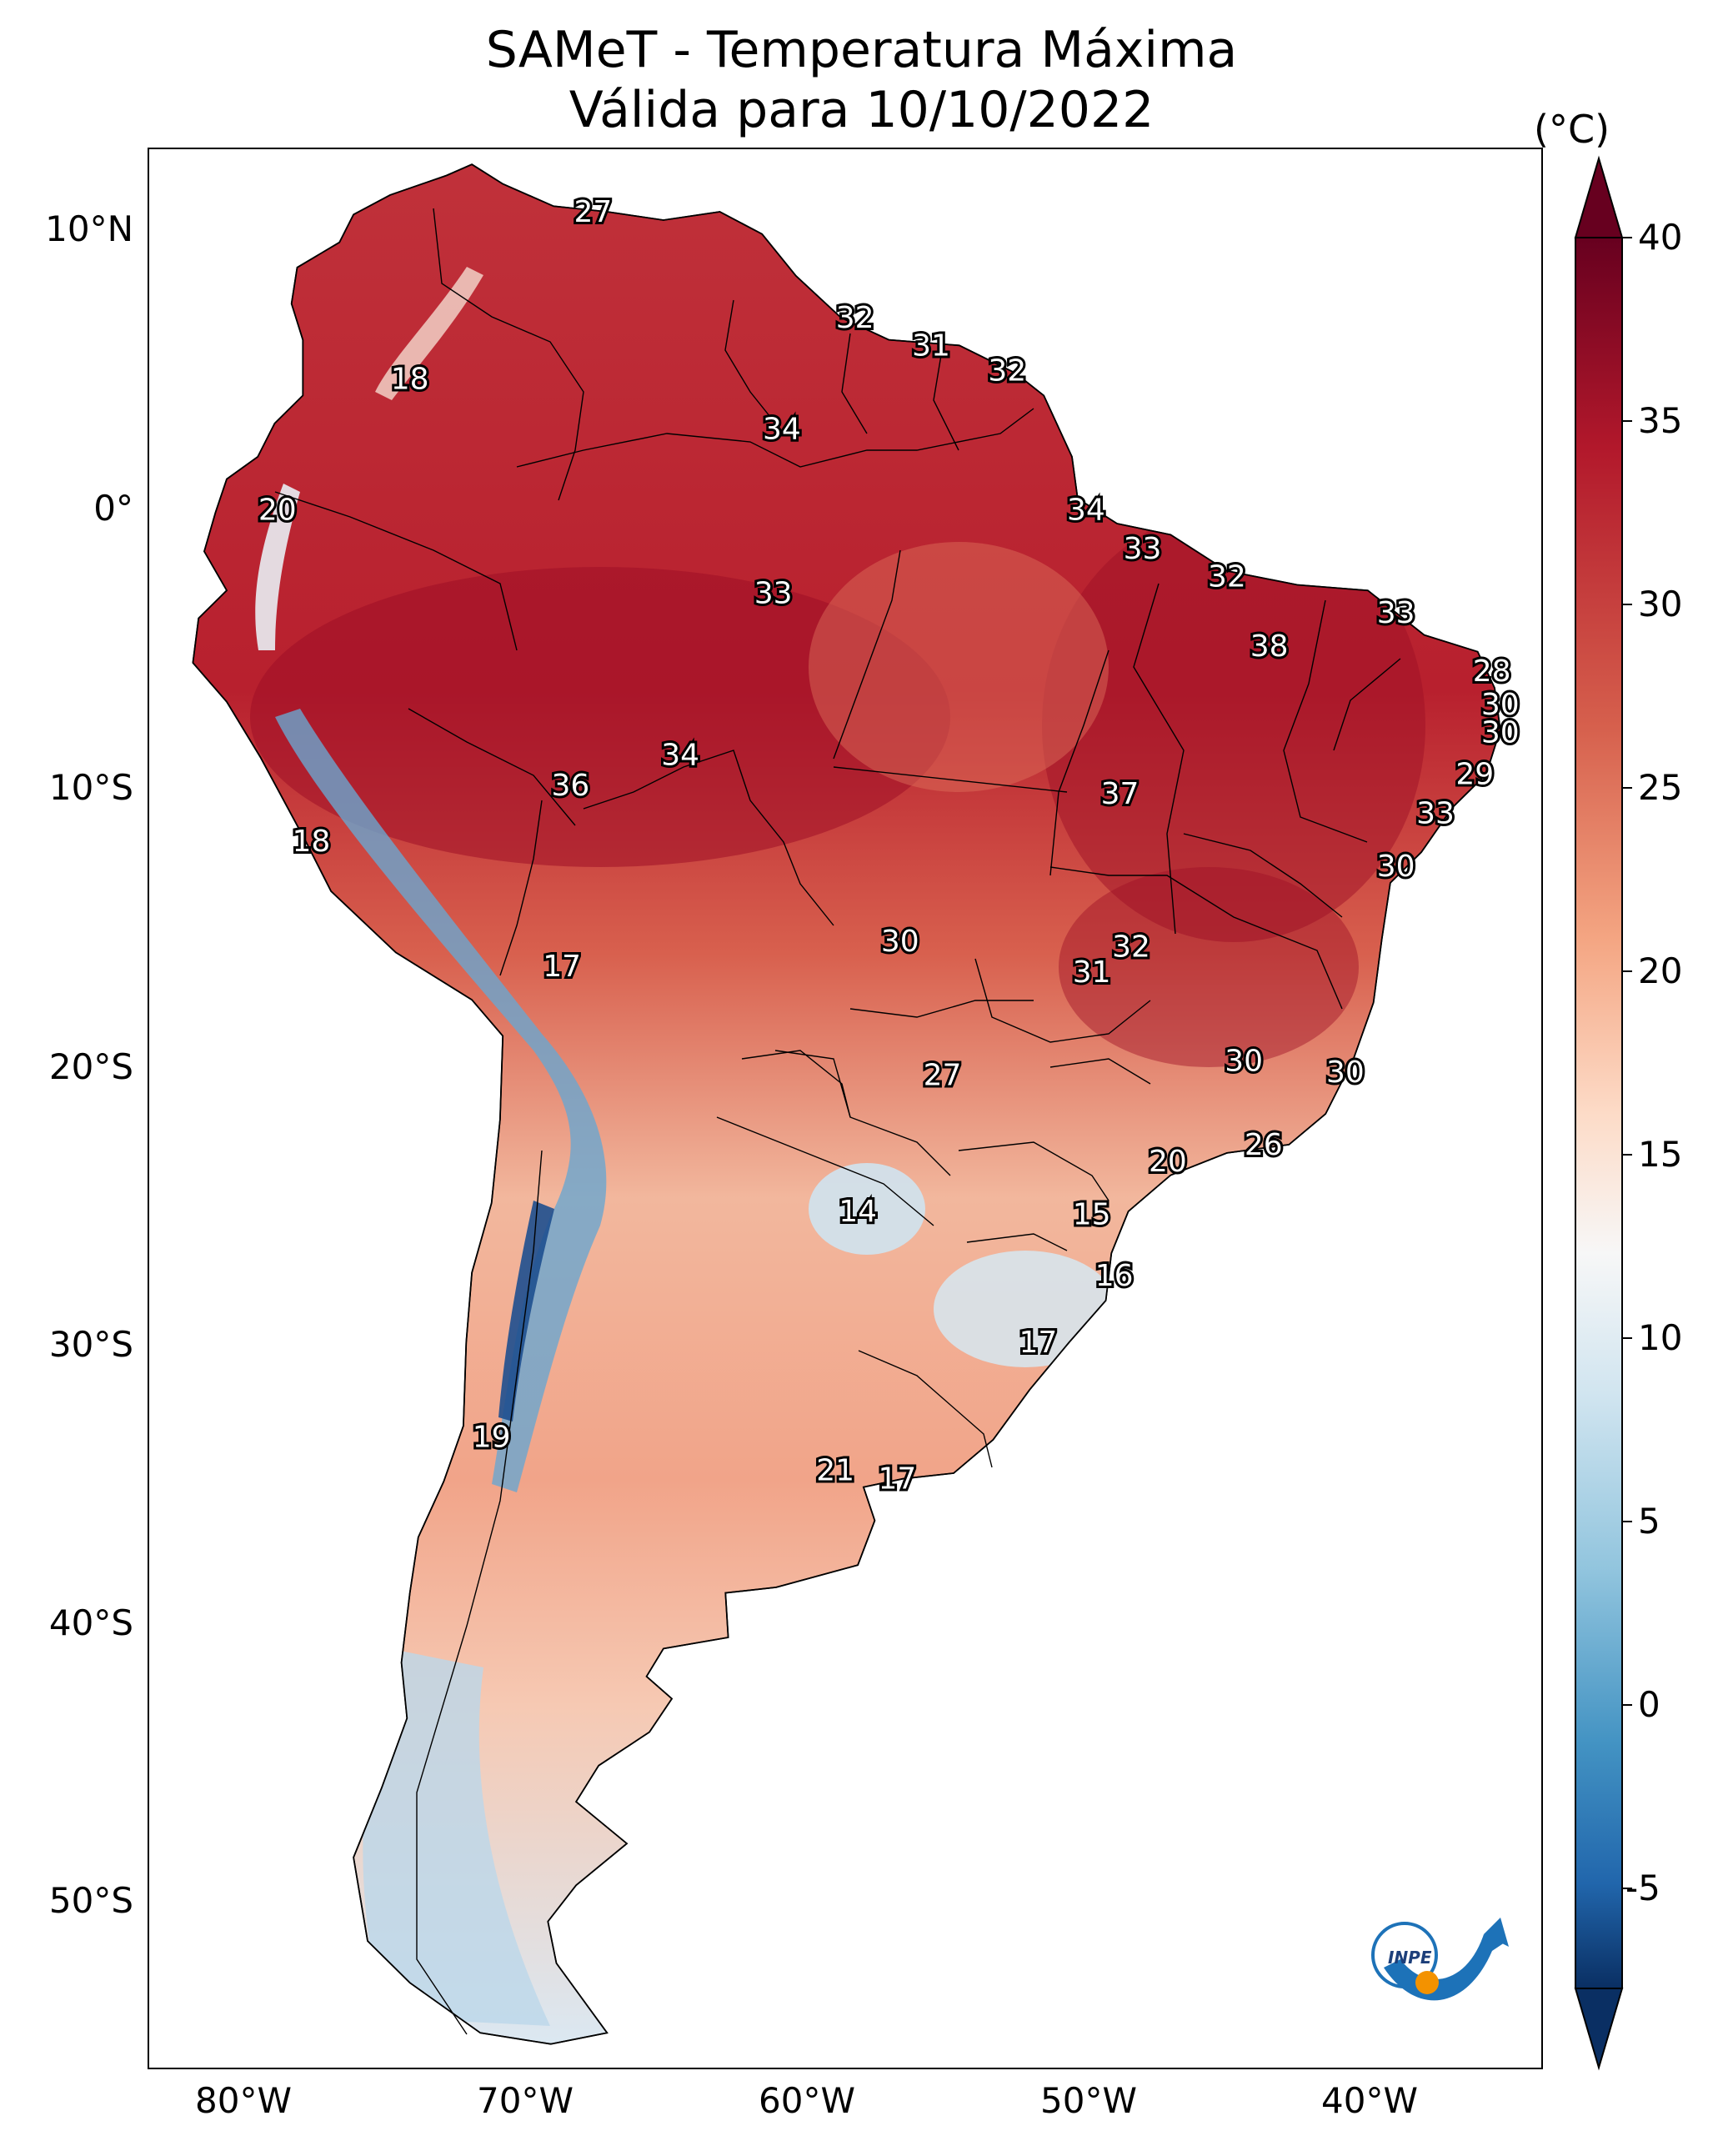 The width and height of the screenshot is (1723, 2156). I want to click on border-argentina-chile, so click(480, 1592).